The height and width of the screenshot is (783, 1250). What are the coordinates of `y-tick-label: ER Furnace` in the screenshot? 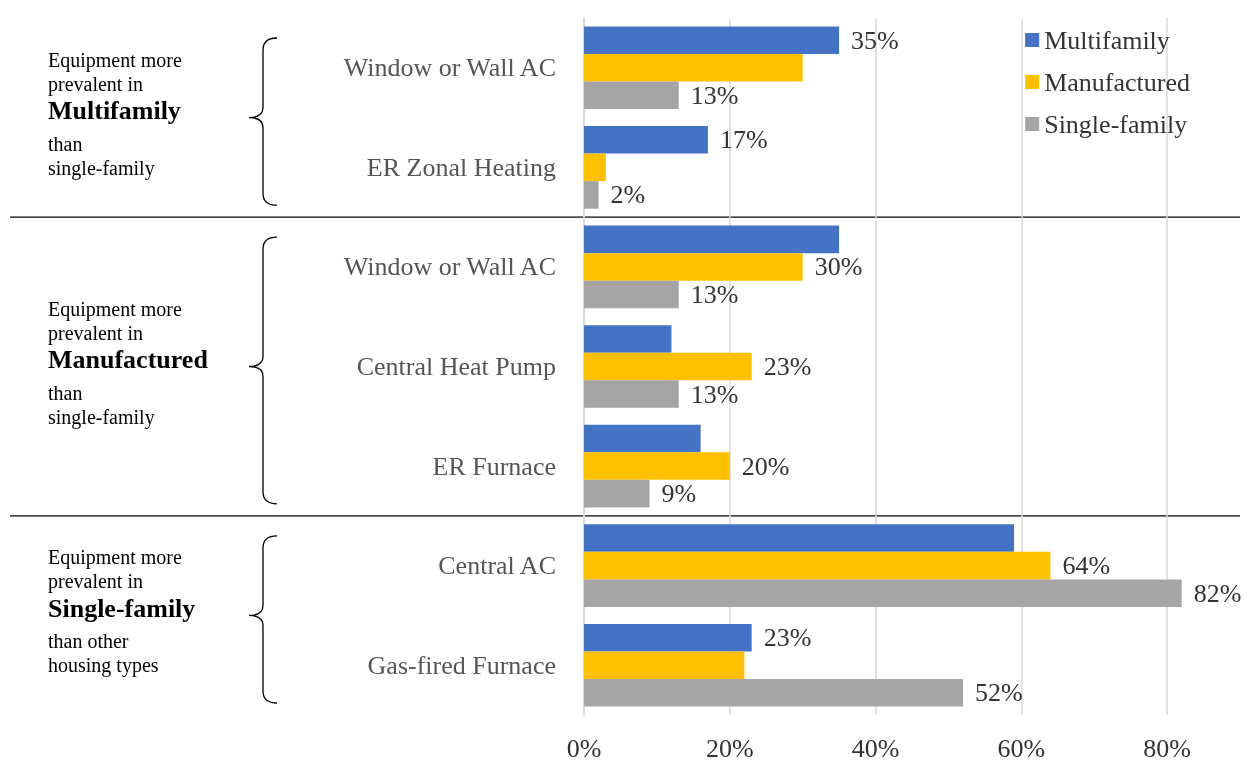 It's located at (494, 466).